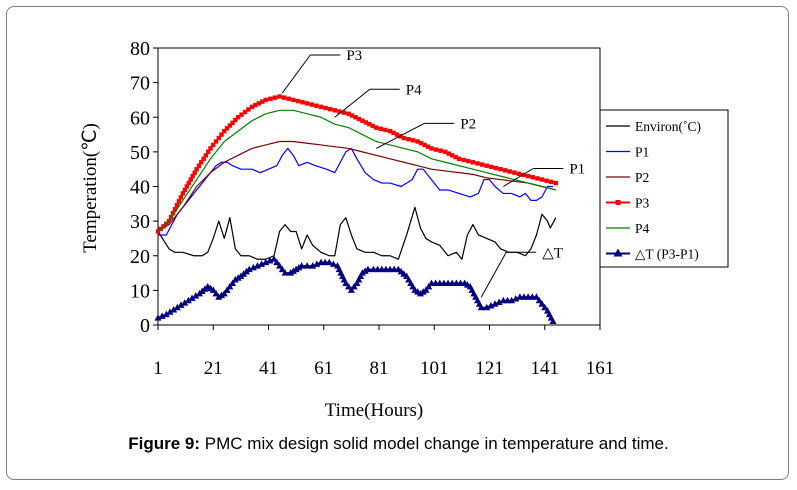  What do you see at coordinates (667, 254) in the screenshot?
I see `legend-label: △T (P3-P1)` at bounding box center [667, 254].